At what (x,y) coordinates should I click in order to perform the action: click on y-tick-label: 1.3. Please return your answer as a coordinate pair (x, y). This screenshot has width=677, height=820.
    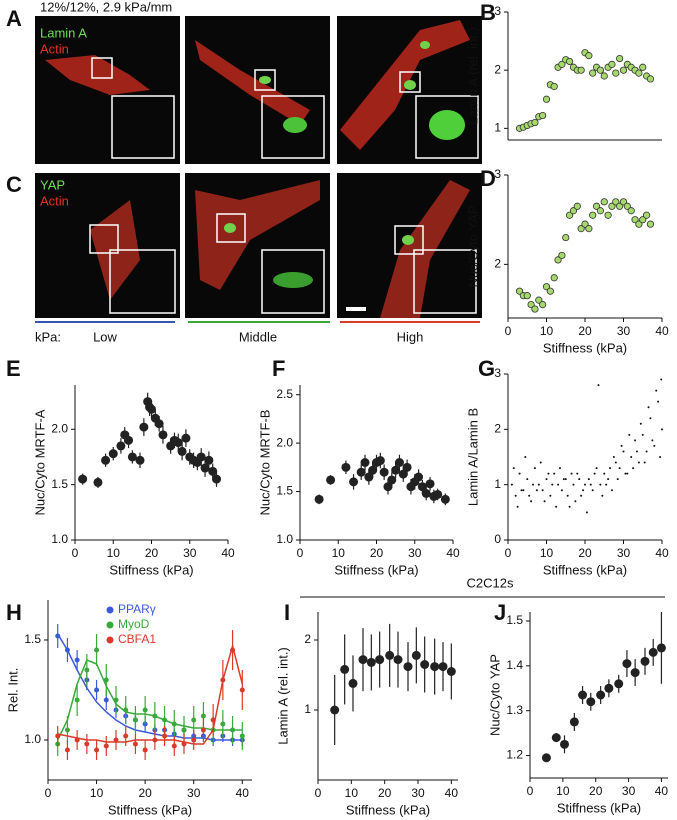
    Looking at the image, I should click on (514, 710).